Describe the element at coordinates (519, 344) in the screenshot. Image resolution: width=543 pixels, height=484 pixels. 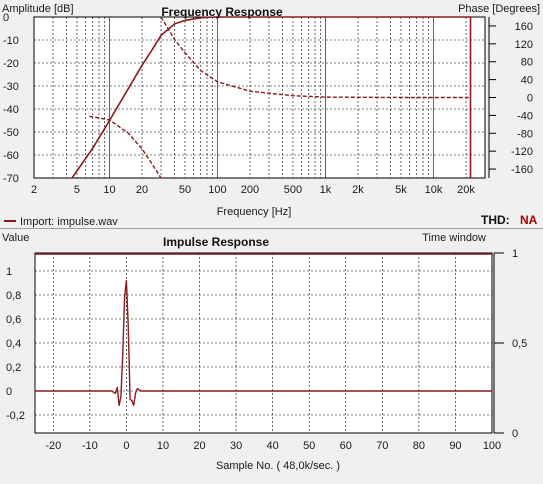
I see `time-window-tick-label: 0,5` at that location.